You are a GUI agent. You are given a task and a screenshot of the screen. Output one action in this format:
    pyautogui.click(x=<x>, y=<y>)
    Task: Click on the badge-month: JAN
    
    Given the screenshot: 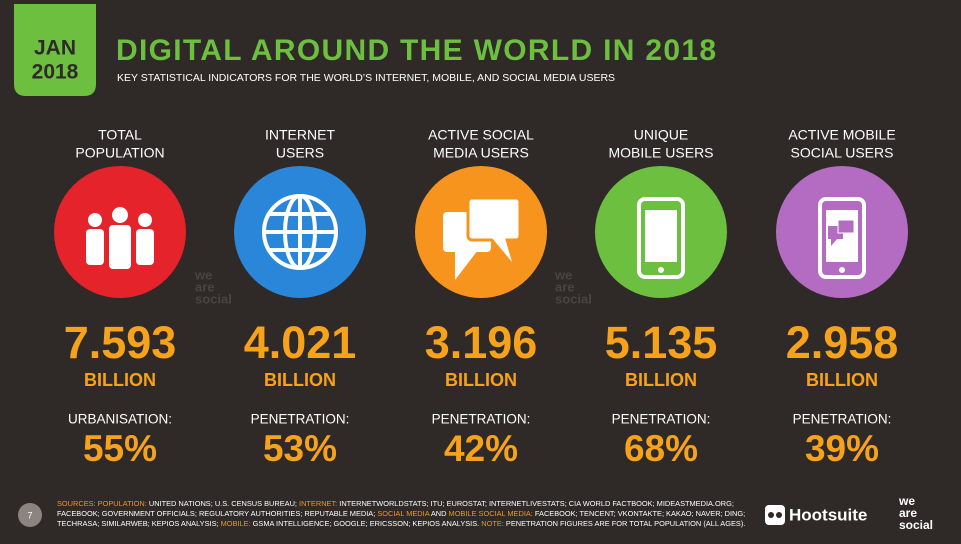 What is the action you would take?
    pyautogui.click(x=55, y=48)
    